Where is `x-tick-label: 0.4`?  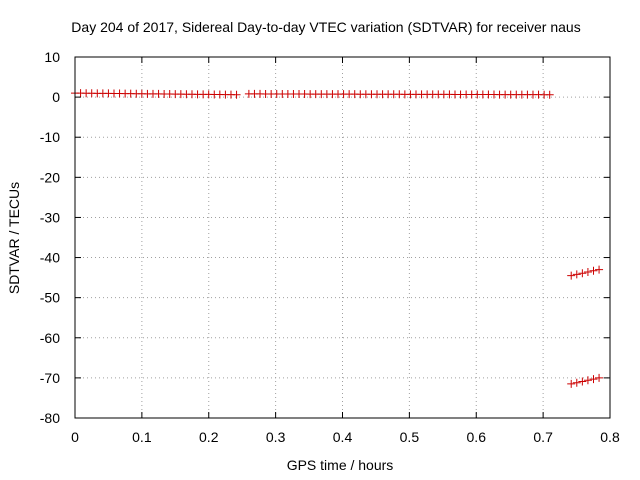
x-tick-label: 0.4 is located at coordinates (343, 437).